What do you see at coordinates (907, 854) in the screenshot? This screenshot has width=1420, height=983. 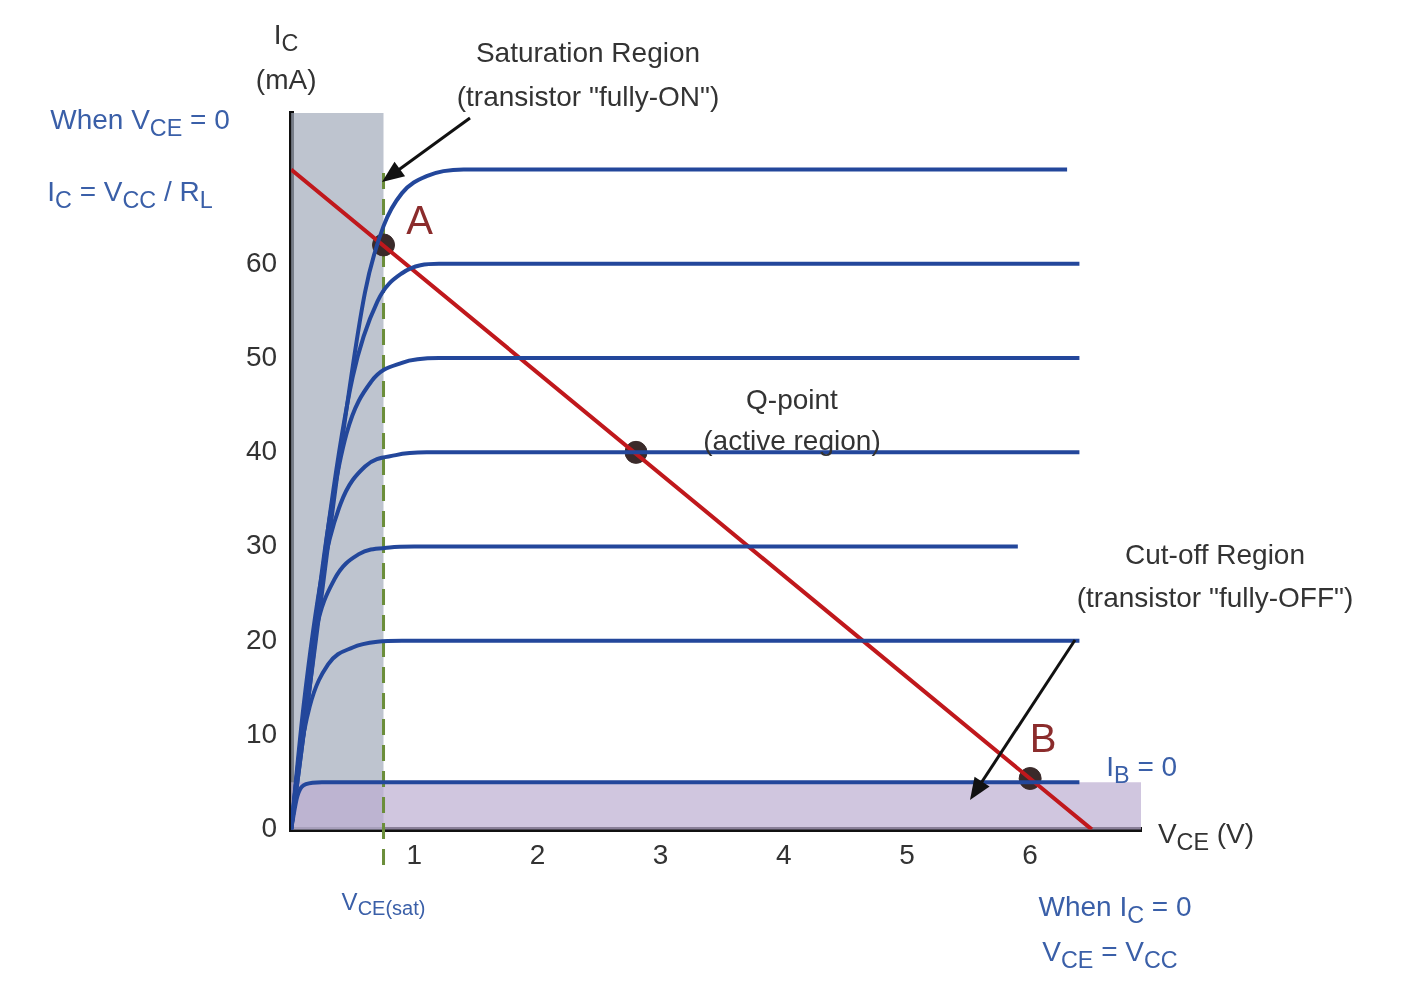 I see `x-tick-label: 5` at bounding box center [907, 854].